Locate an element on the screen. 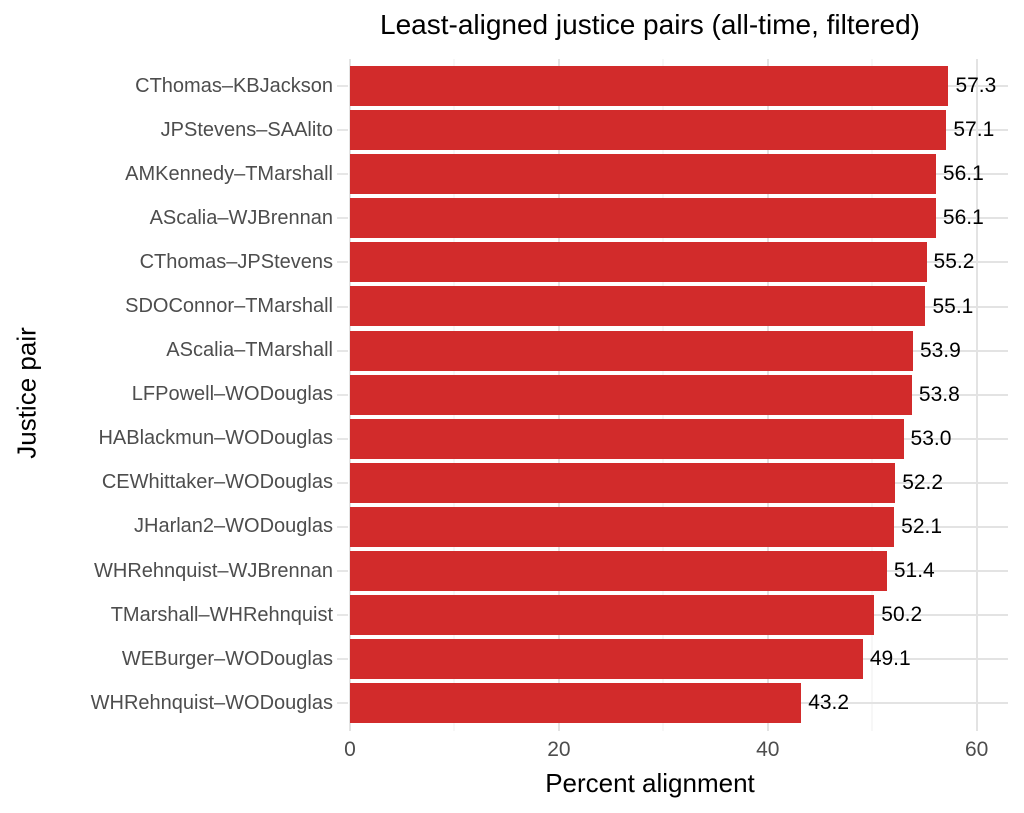 The image size is (1024, 813). bar-value-label: 49.1 is located at coordinates (890, 659).